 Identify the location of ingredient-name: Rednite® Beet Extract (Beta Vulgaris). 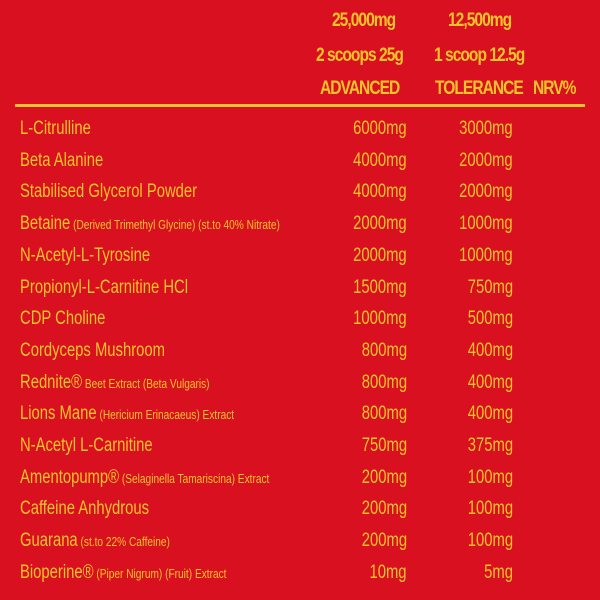
(115, 383).